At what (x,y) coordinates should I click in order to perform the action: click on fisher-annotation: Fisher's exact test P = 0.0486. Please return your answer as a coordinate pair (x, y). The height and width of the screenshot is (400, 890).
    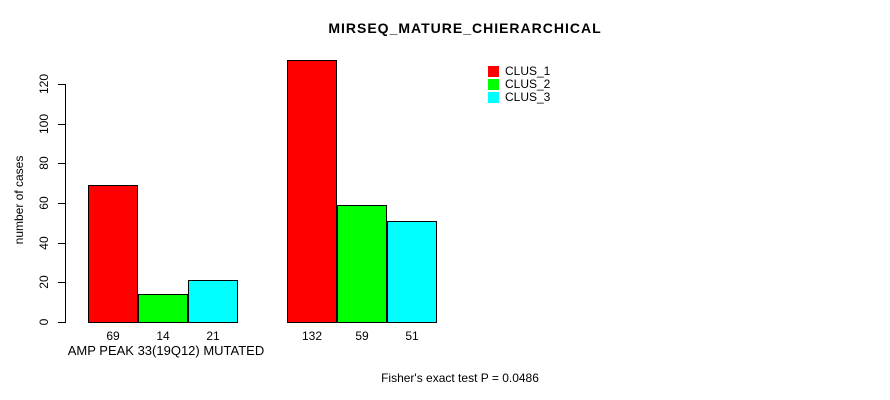
    Looking at the image, I should click on (460, 378).